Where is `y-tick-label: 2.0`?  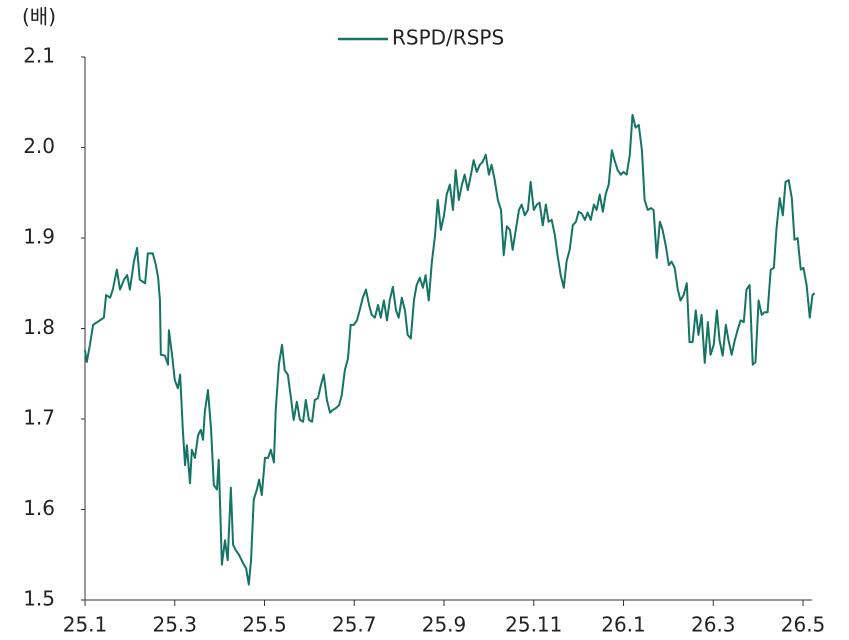
y-tick-label: 2.0 is located at coordinates (39, 146).